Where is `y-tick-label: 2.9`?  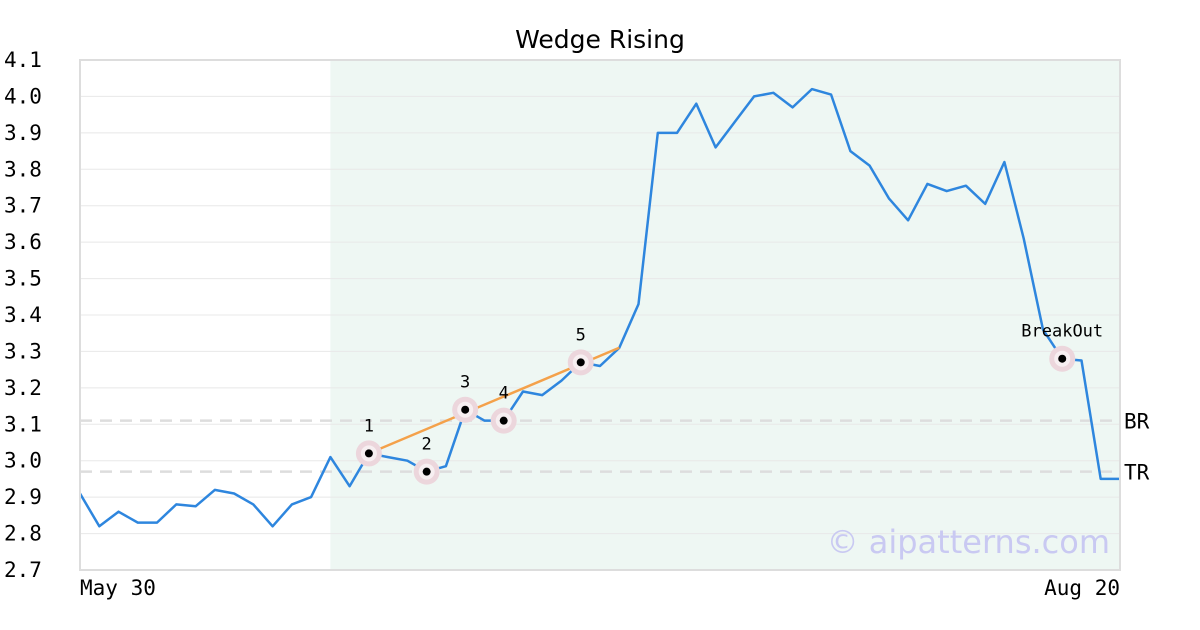 y-tick-label: 2.9 is located at coordinates (23, 497).